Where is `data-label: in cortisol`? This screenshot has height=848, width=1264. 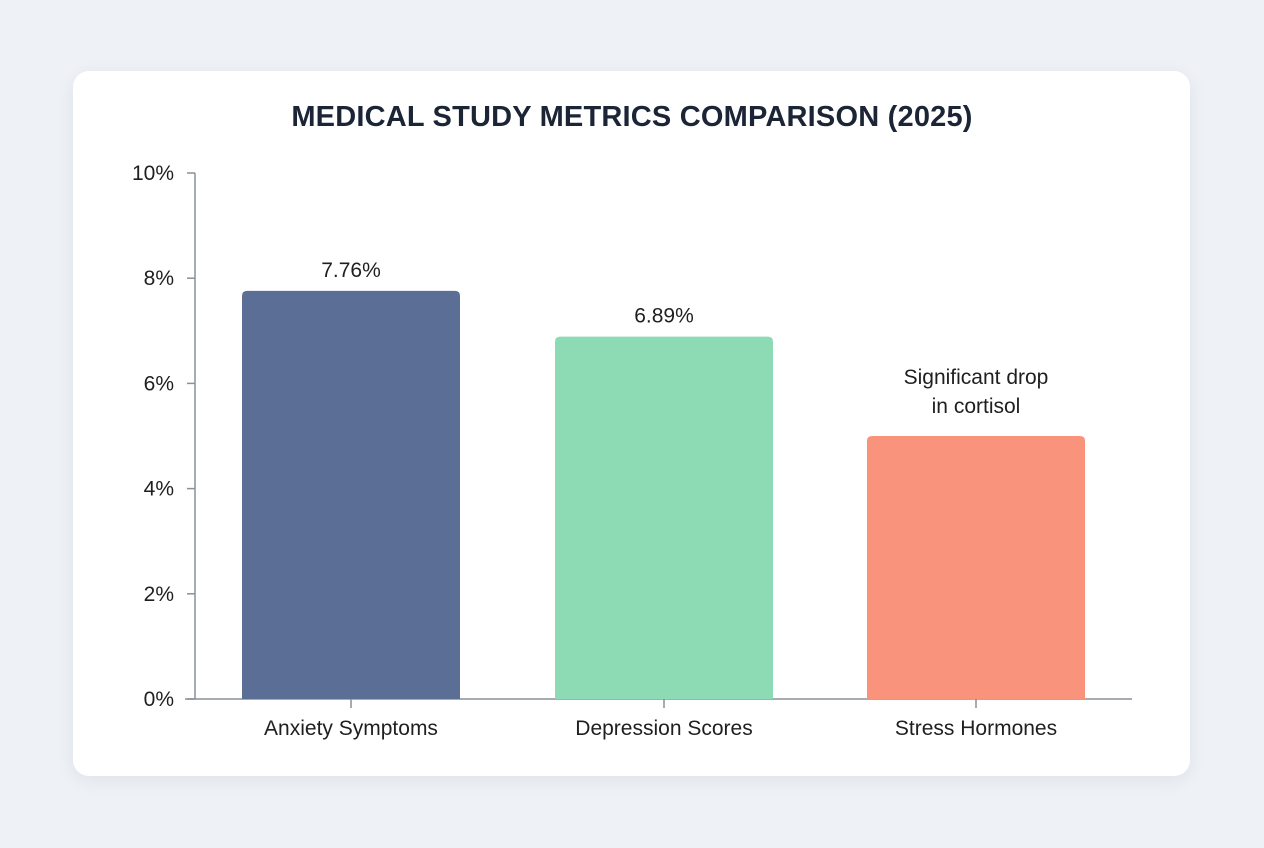
data-label: in cortisol is located at coordinates (976, 406).